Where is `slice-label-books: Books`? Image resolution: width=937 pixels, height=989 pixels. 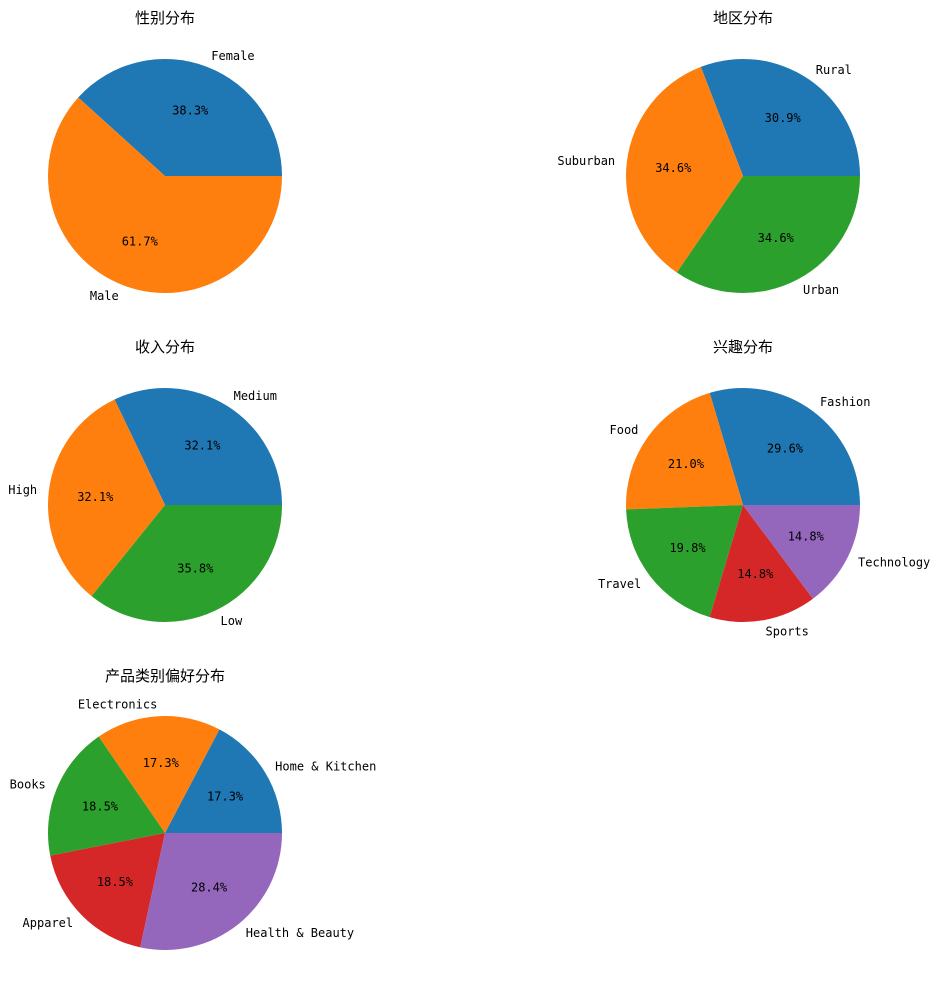
slice-label-books: Books is located at coordinates (28, 785).